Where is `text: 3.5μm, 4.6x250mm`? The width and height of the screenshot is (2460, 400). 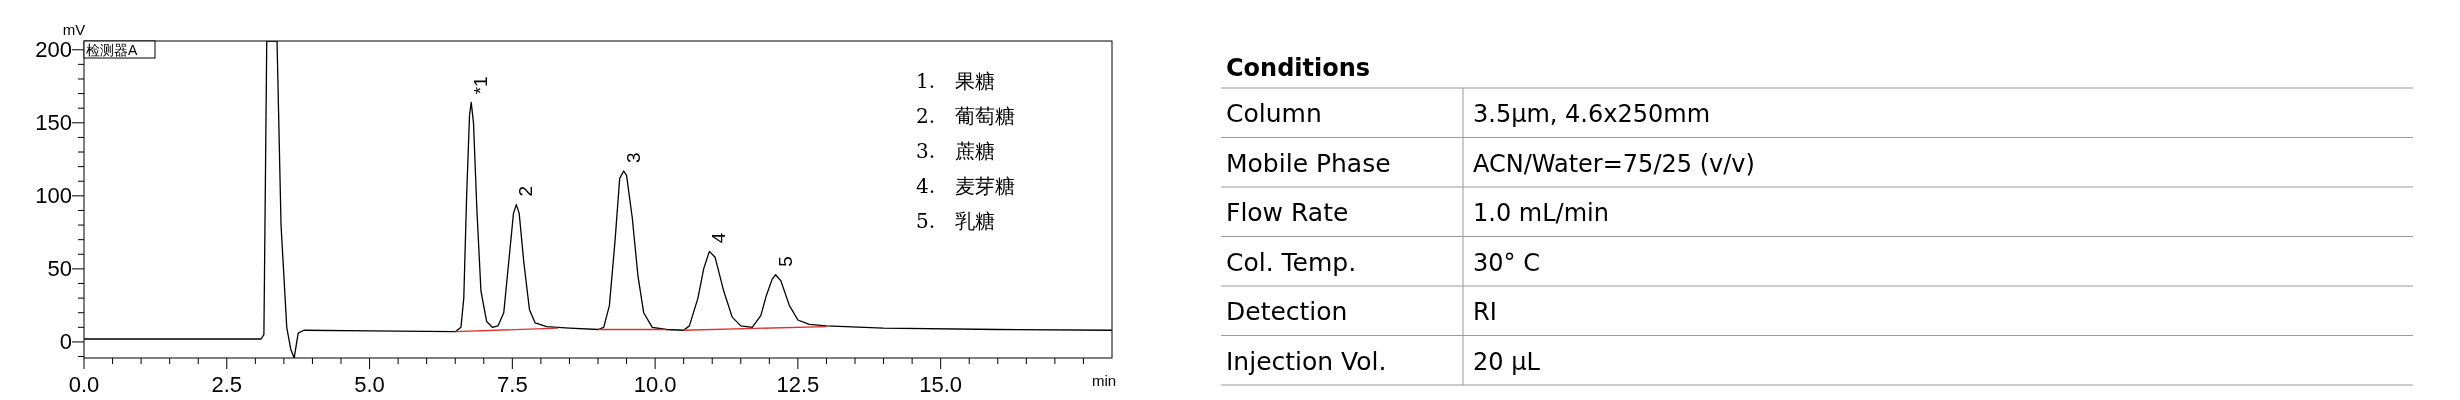
text: 3.5μm, 4.6x250mm is located at coordinates (1592, 114).